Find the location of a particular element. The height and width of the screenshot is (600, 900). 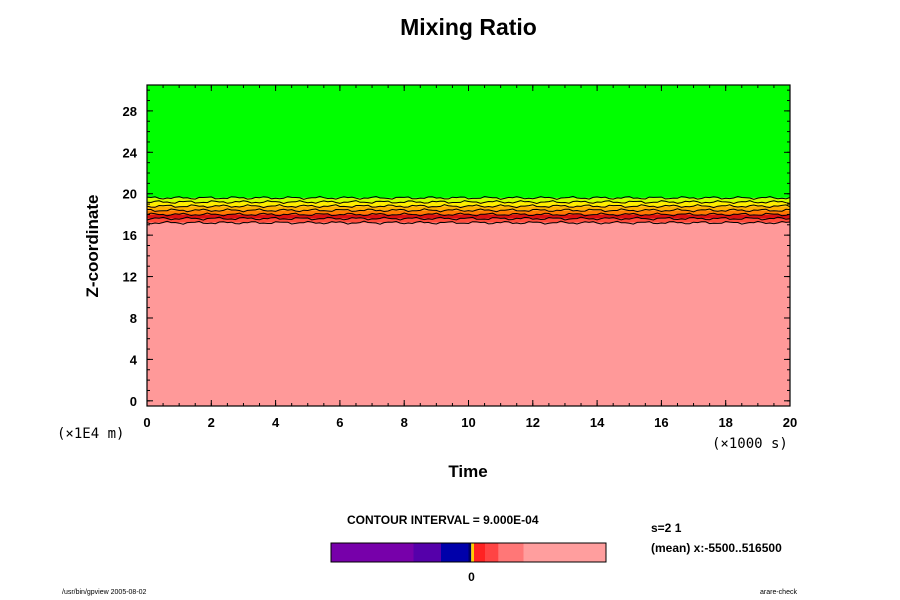

x-tick-label: 12 is located at coordinates (533, 422).